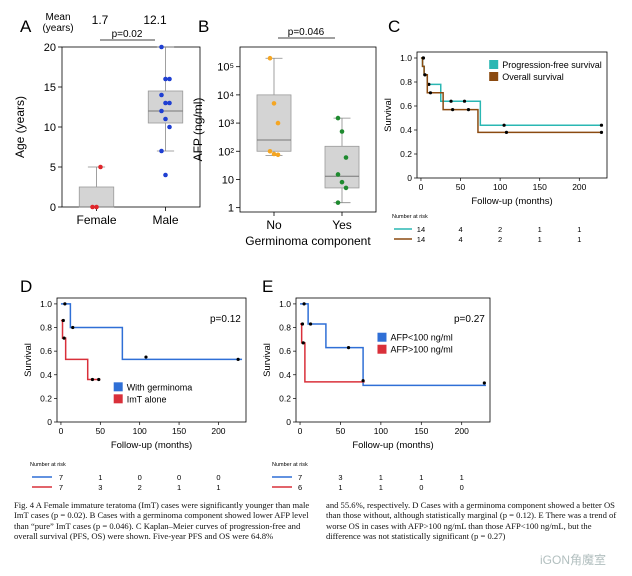  What do you see at coordinates (487, 234) in the screenshot?
I see `risk-table-c: 14 4 2 1 114 4 2 1 1` at bounding box center [487, 234].